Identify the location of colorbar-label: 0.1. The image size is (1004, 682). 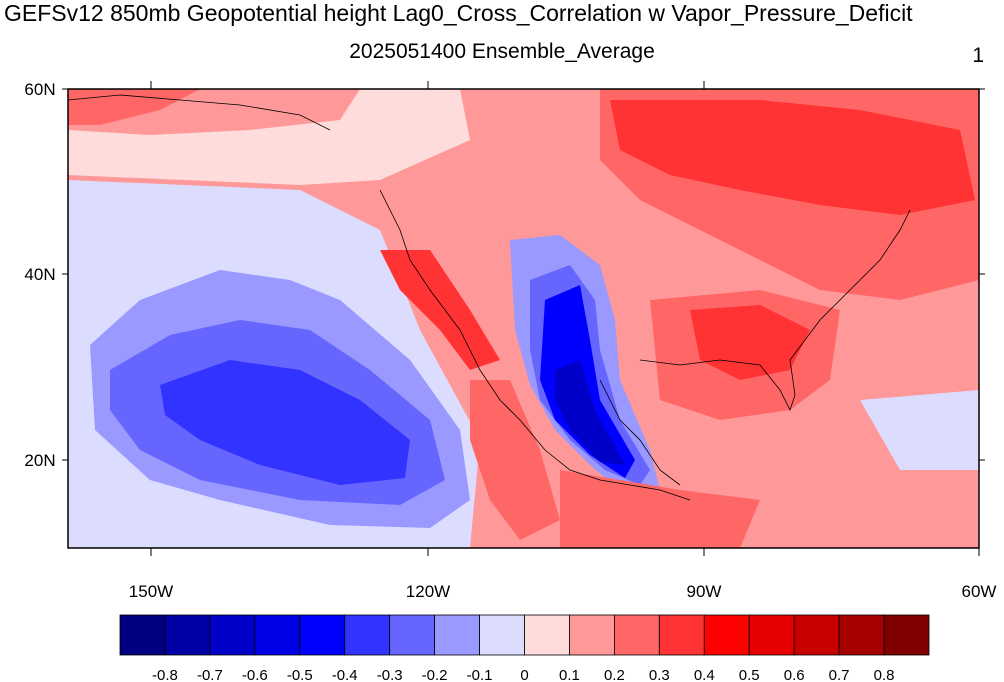
(569, 674).